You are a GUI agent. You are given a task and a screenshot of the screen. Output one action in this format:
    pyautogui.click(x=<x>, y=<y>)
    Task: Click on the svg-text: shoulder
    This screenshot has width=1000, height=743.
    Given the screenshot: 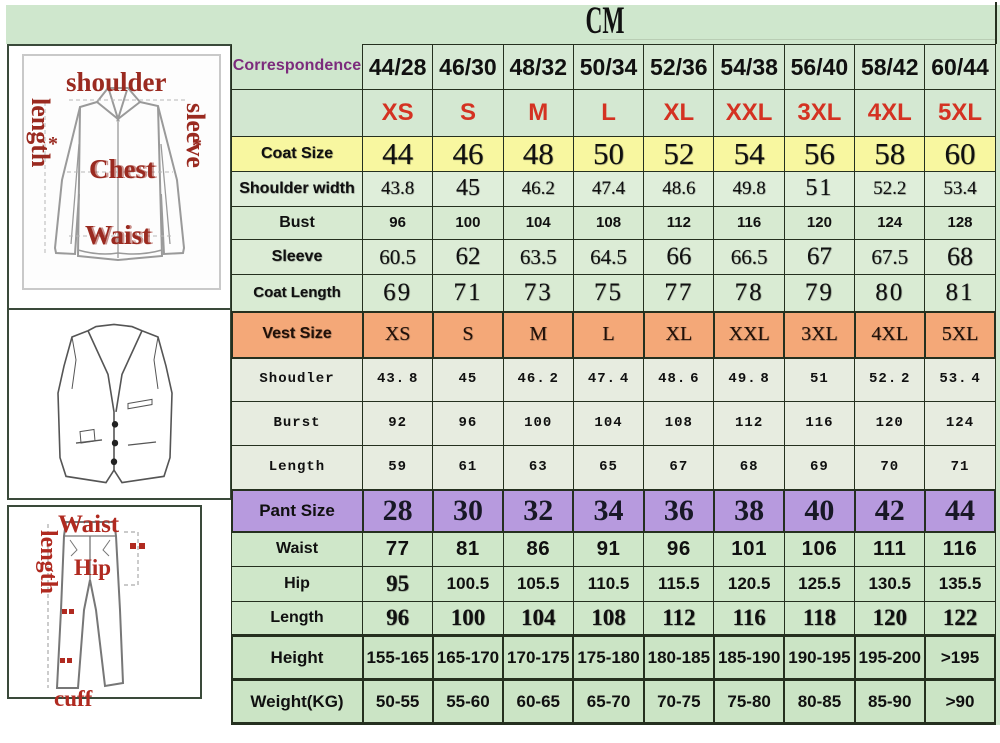 What is the action you would take?
    pyautogui.click(x=116, y=82)
    